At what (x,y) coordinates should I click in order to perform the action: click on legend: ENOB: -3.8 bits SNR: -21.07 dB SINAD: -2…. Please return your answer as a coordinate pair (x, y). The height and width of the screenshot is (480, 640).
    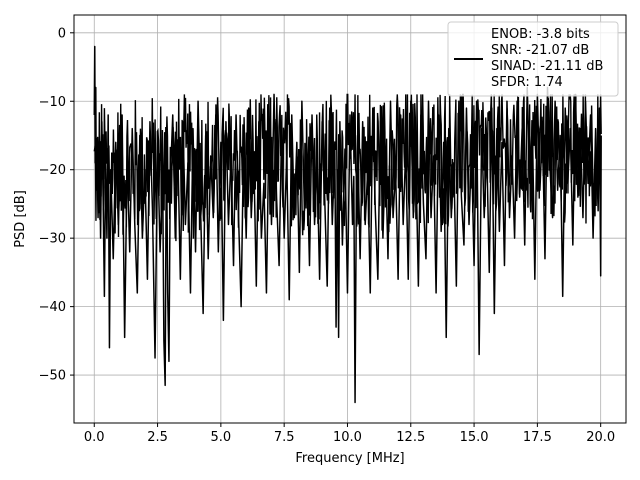
    Looking at the image, I should click on (533, 59).